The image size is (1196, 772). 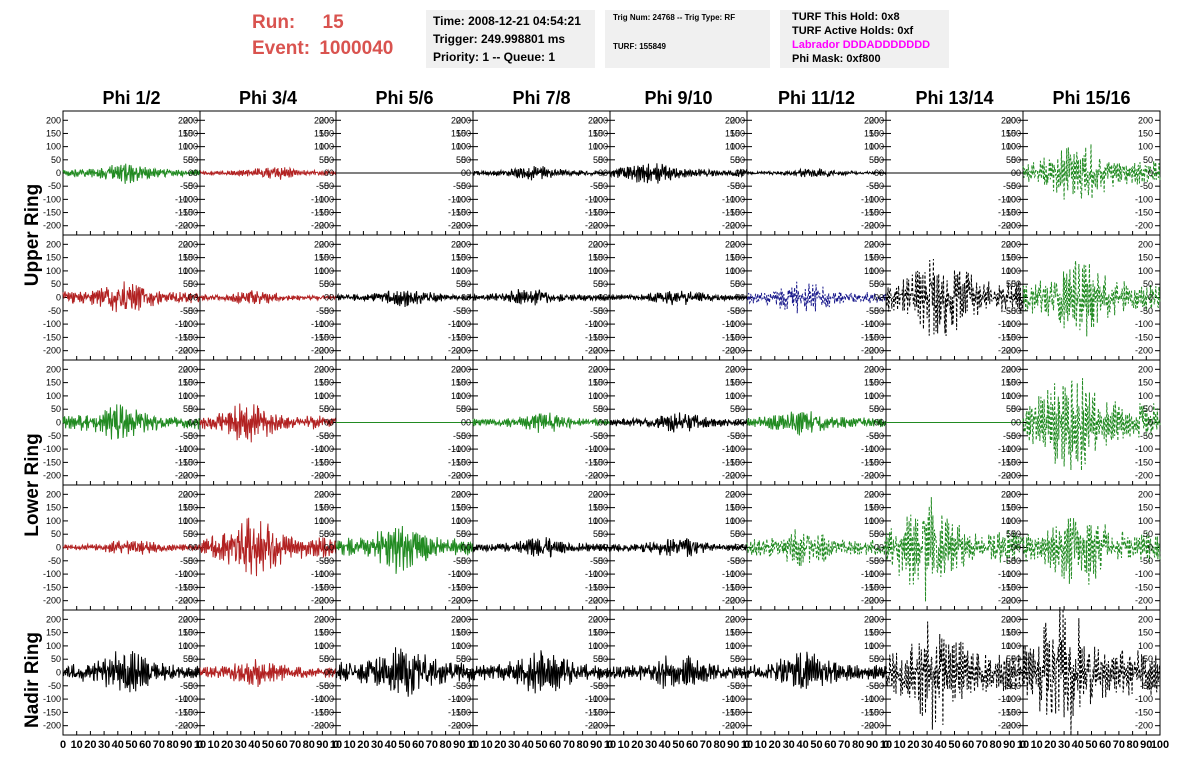 What do you see at coordinates (186, 745) in the screenshot?
I see `x-tick-label: 90` at bounding box center [186, 745].